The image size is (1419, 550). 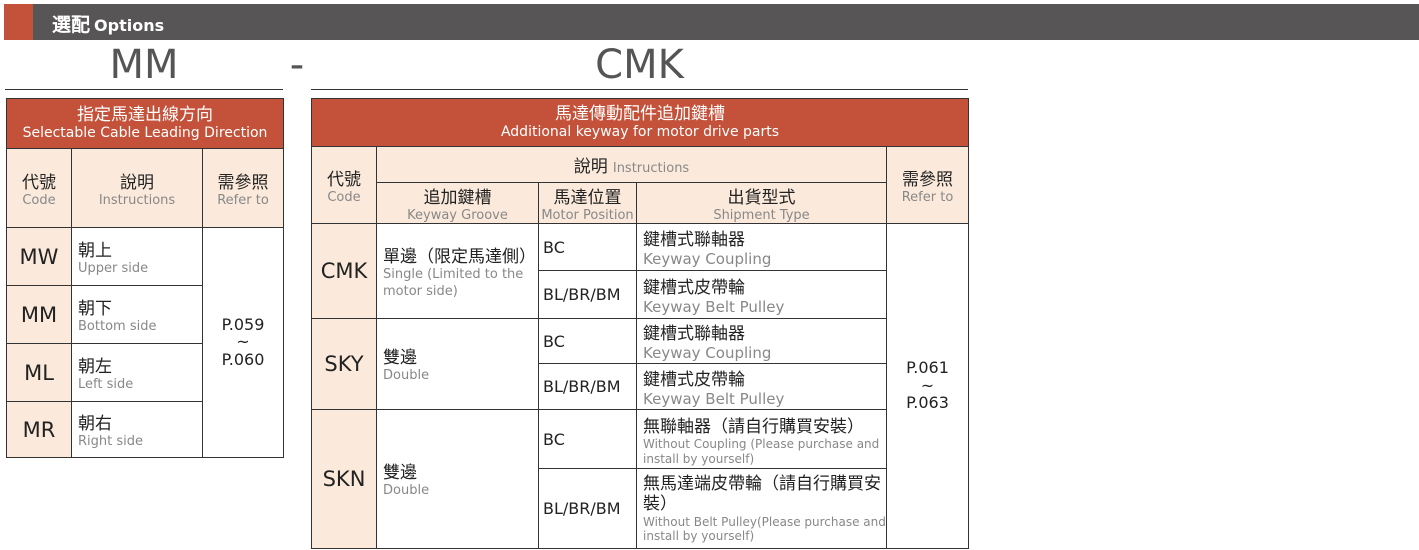 What do you see at coordinates (95, 250) in the screenshot?
I see `desc-zh: 朝上` at bounding box center [95, 250].